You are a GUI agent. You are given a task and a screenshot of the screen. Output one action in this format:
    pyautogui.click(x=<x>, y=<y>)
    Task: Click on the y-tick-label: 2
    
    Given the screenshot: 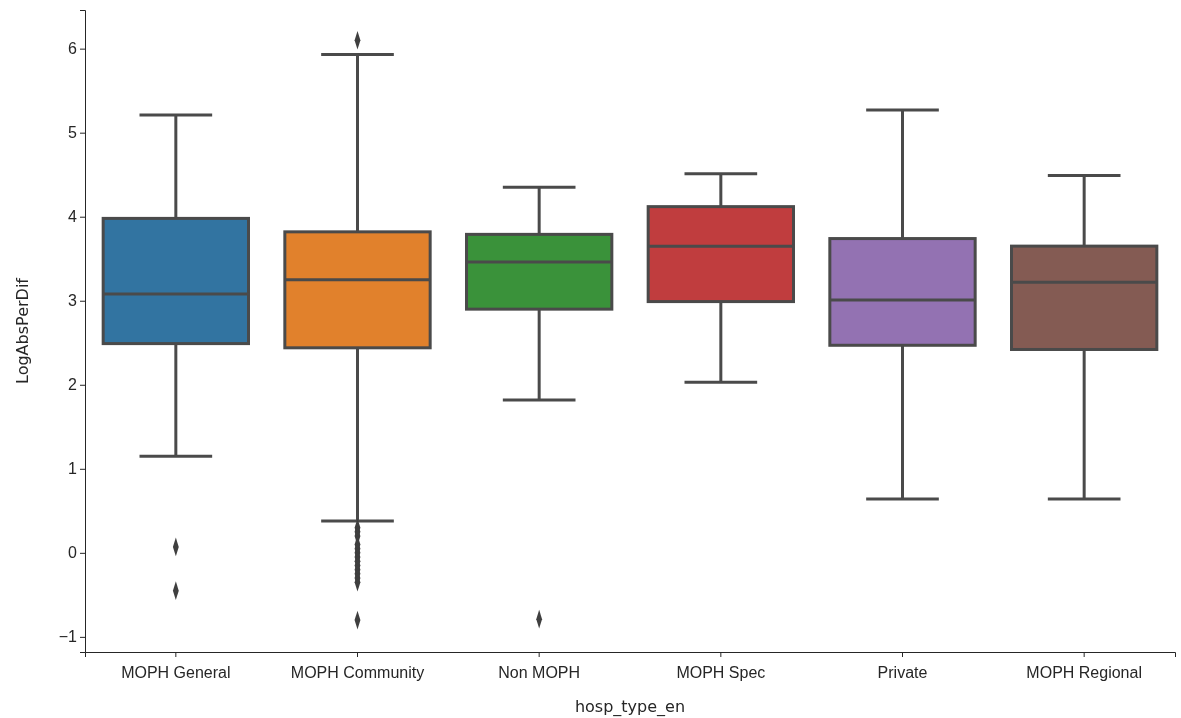 What is the action you would take?
    pyautogui.click(x=73, y=385)
    